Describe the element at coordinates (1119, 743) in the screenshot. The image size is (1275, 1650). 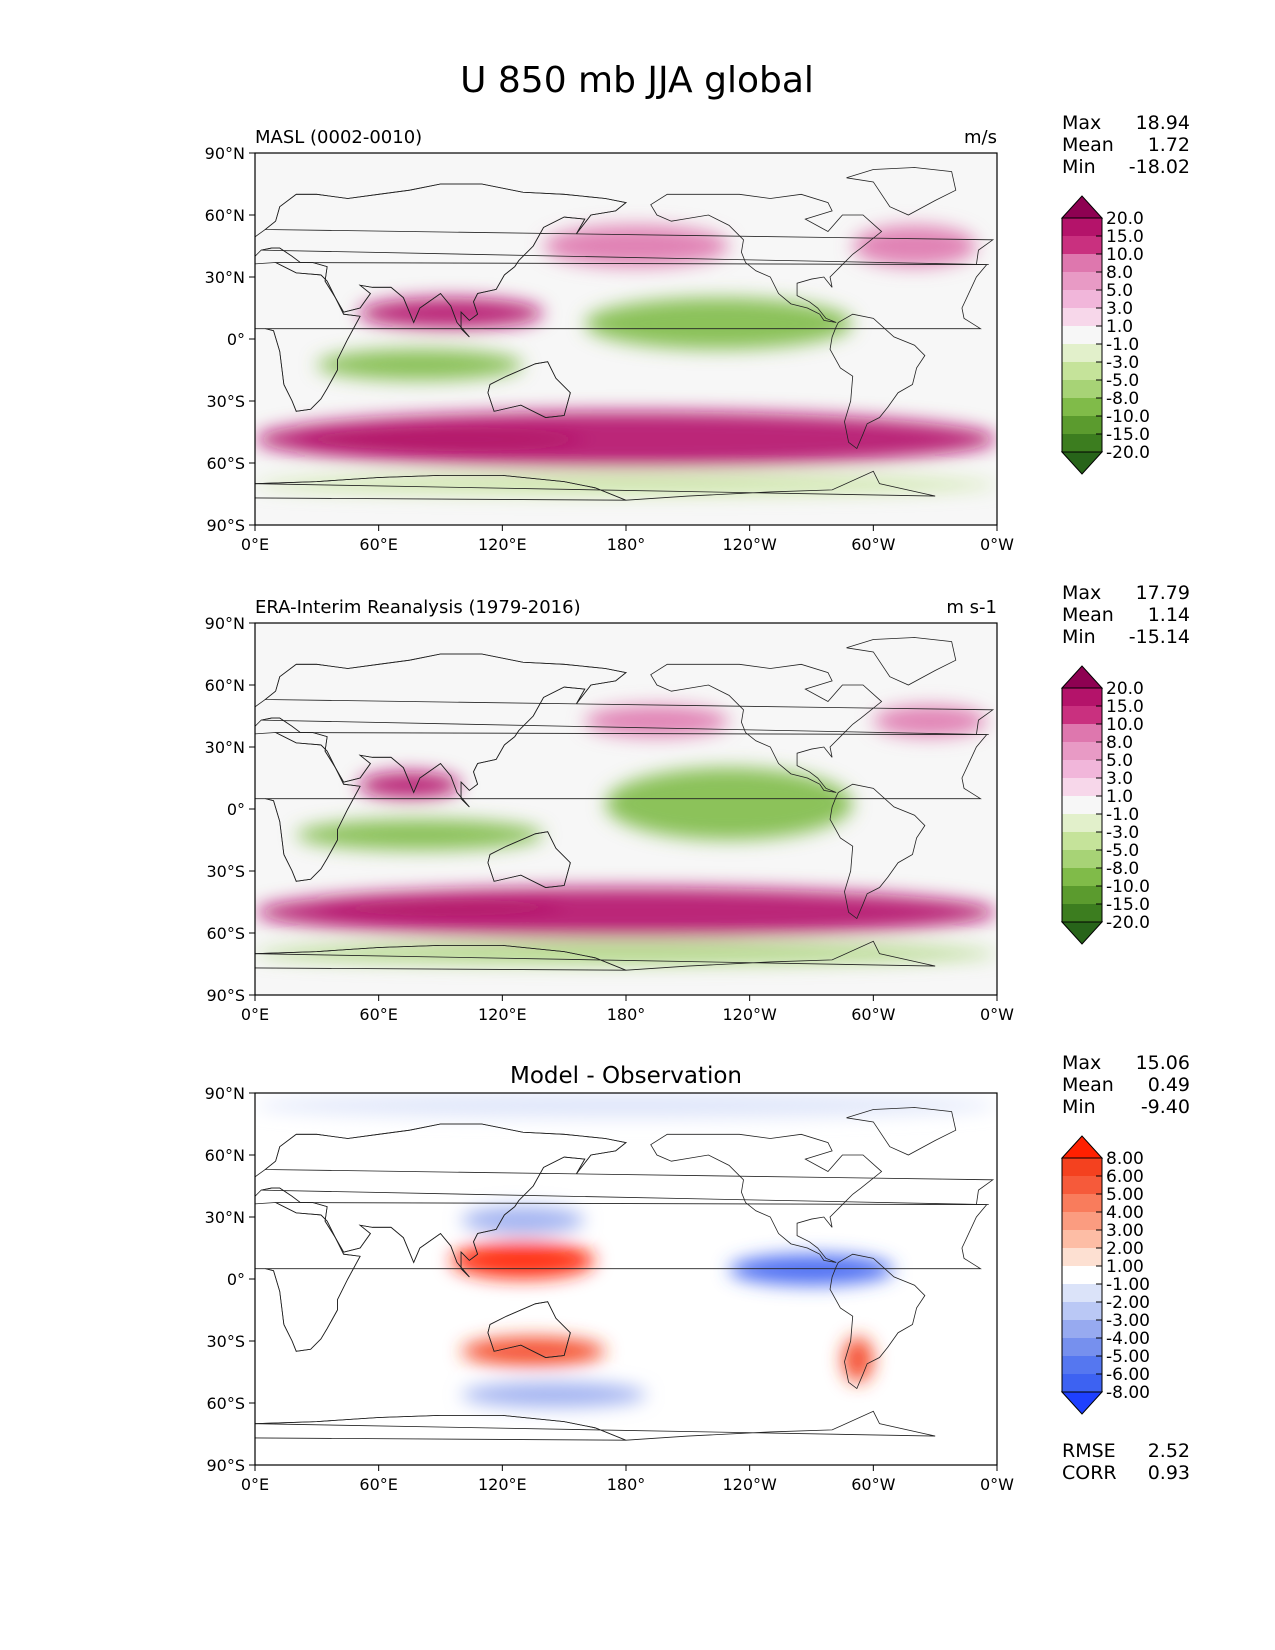
I see `colorbar-label: 8.0` at that location.